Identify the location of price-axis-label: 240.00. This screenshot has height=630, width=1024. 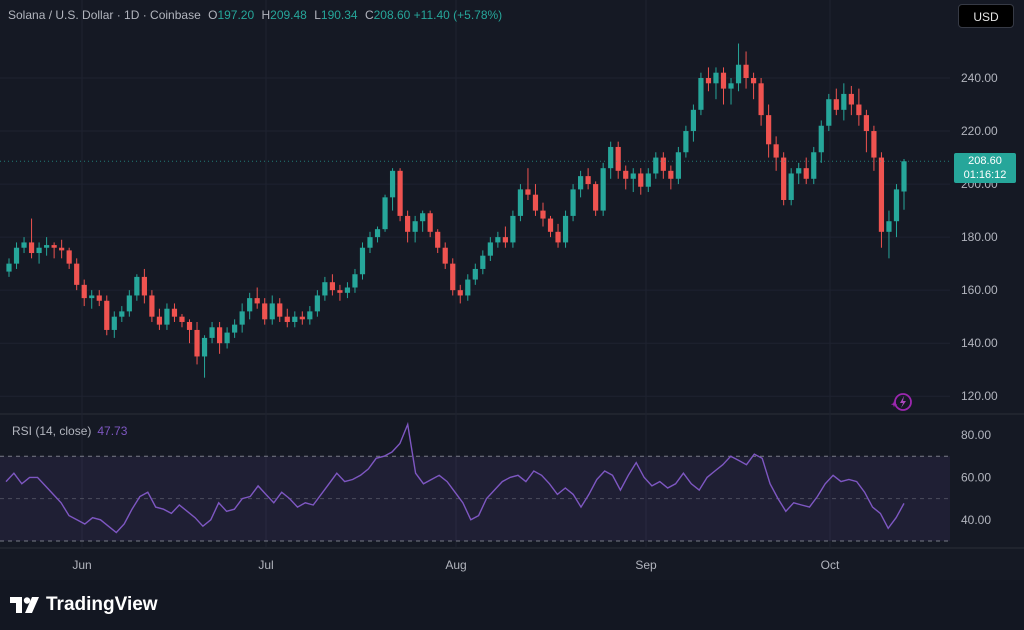
(979, 78).